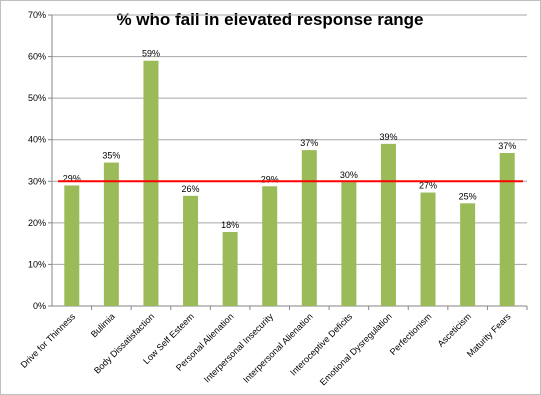 Image resolution: width=541 pixels, height=395 pixels. Describe the element at coordinates (37, 140) in the screenshot. I see `y-tick-label: 40%` at that location.